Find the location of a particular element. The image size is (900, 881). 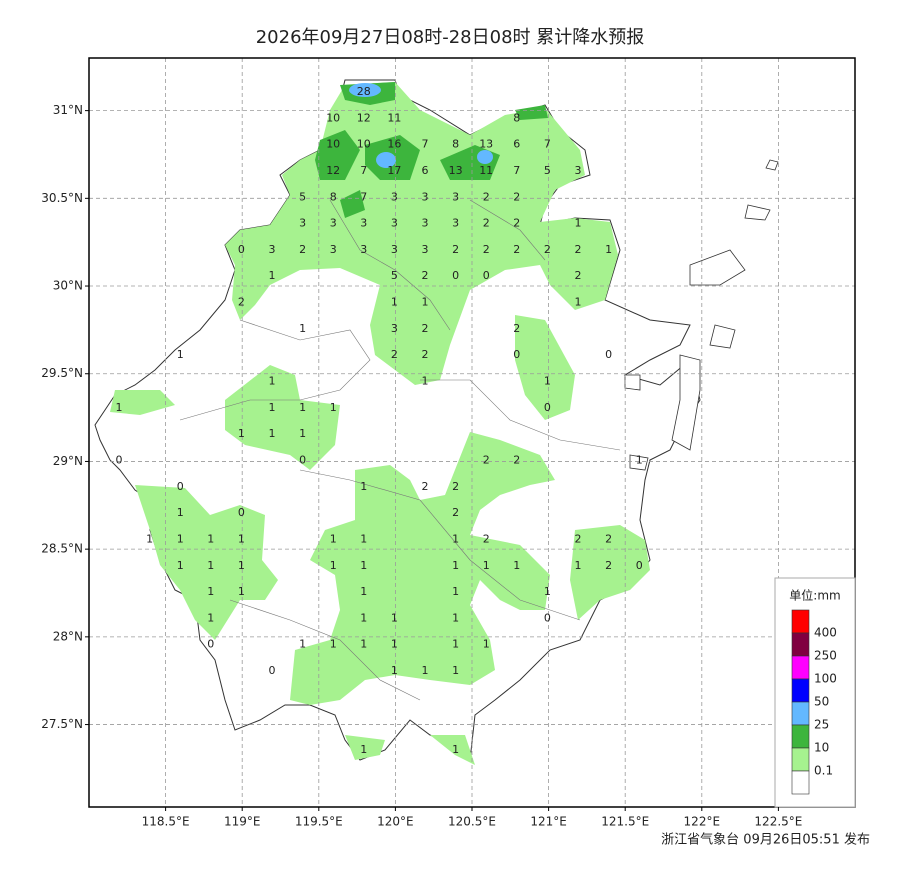

station-value: 10 is located at coordinates (364, 144).